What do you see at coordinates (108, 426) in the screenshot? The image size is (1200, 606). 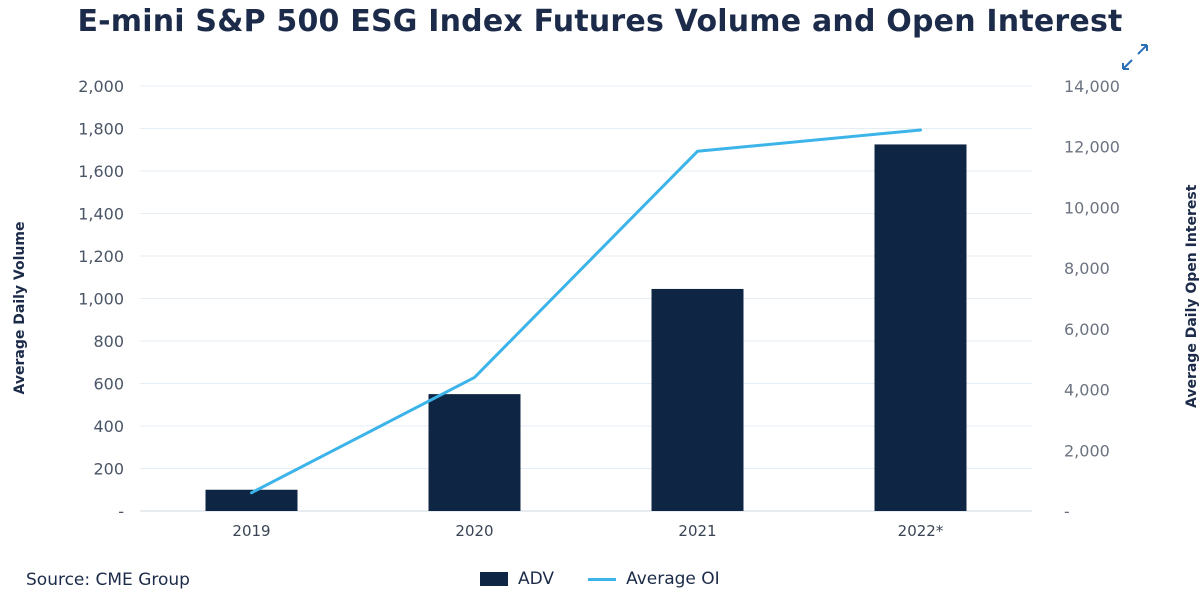 I see `left-tick-label: 400` at bounding box center [108, 426].